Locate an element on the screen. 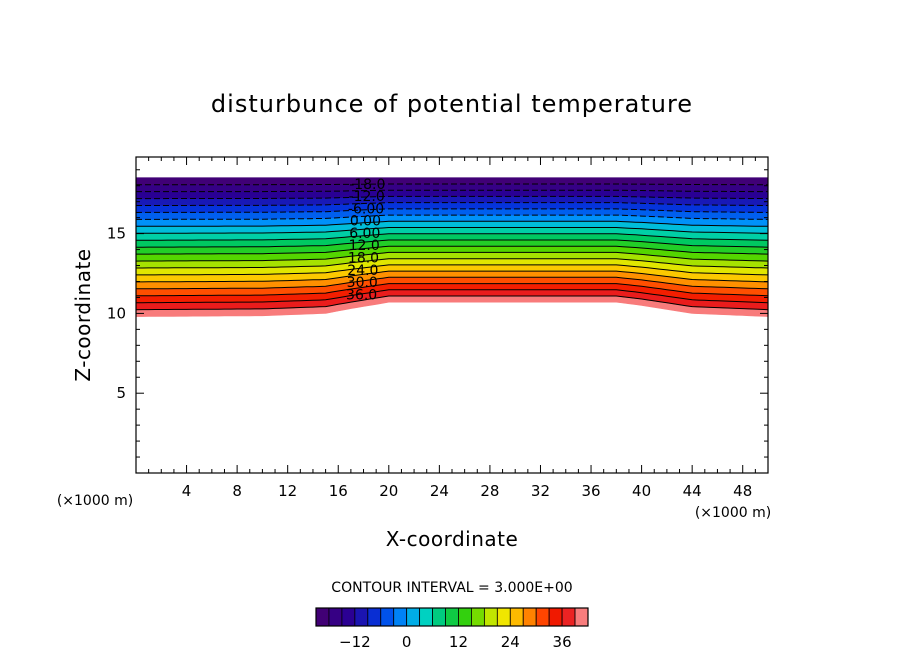  contour-label: 18.0 is located at coordinates (363, 258).